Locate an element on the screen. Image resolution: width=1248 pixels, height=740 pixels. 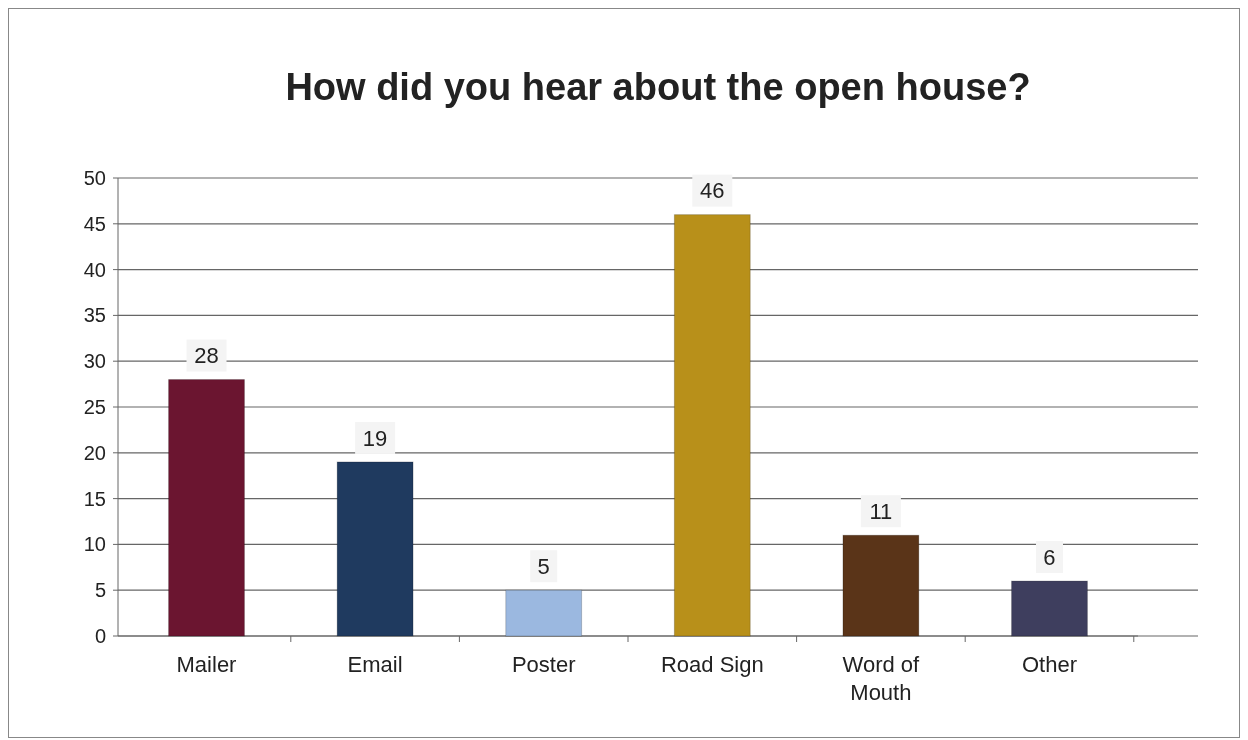
y-tick-label: 5 is located at coordinates (100, 590).